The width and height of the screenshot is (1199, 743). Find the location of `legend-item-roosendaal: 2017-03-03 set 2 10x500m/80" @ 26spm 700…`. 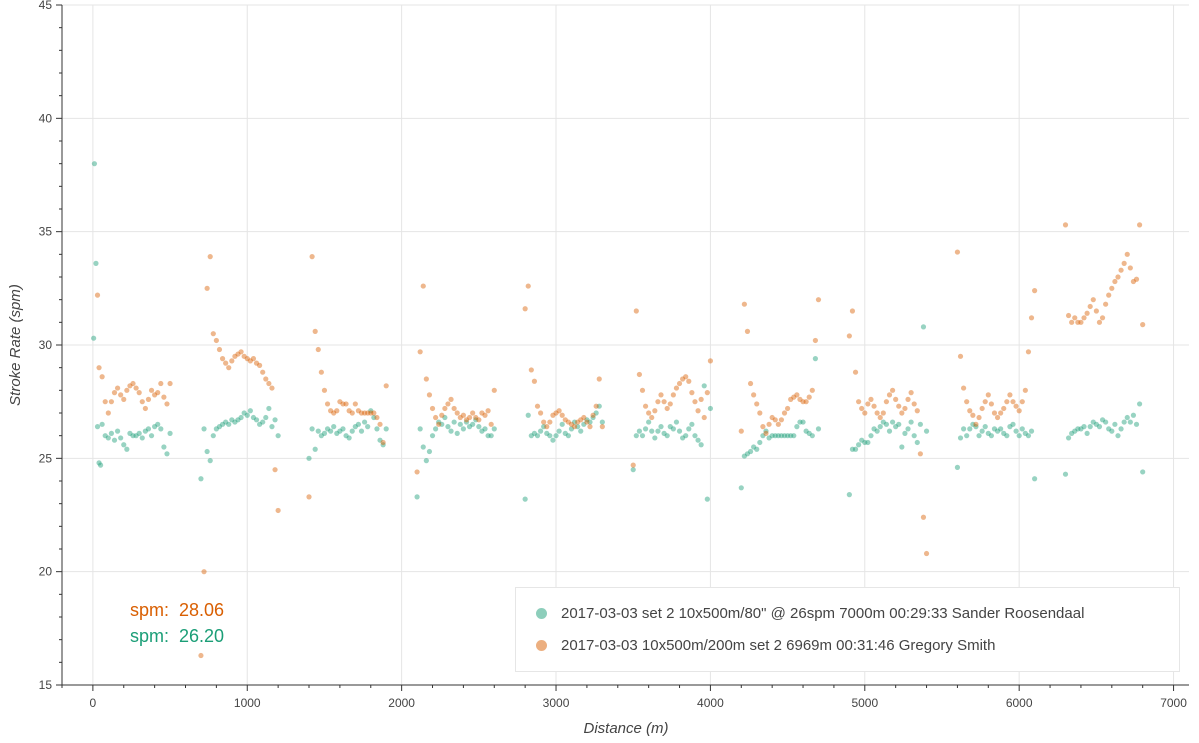

legend-item-roosendaal: 2017-03-03 set 2 10x500m/80" @ 26spm 700… is located at coordinates (810, 613).